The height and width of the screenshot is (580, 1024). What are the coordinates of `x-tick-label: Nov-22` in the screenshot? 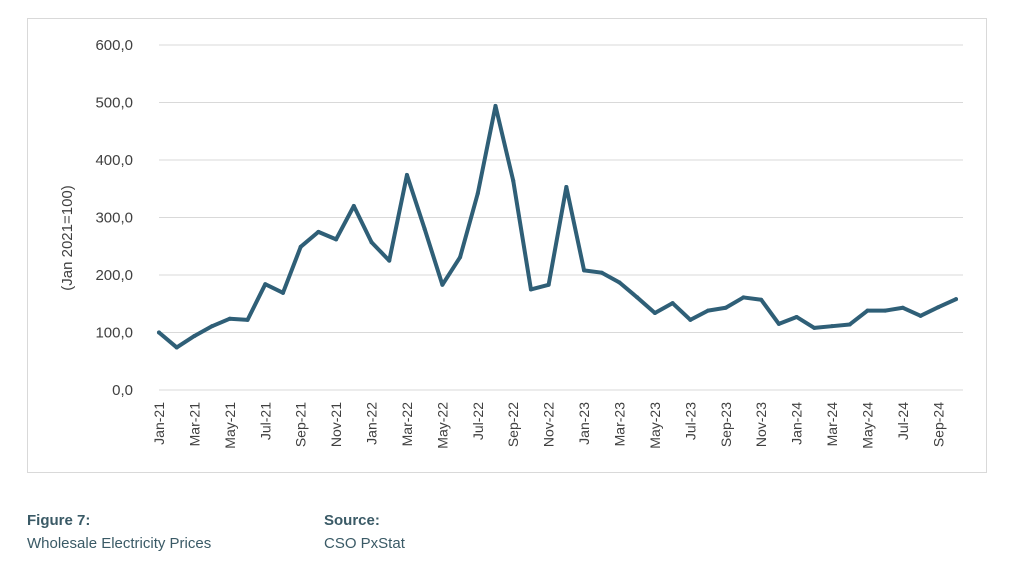 It's located at (549, 424).